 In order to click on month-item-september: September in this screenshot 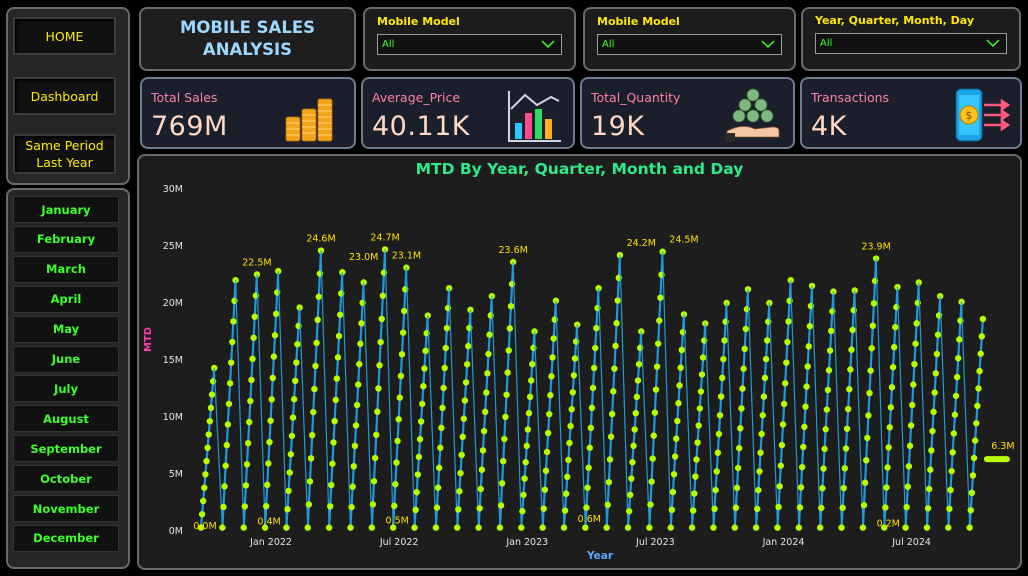, I will do `click(66, 449)`.